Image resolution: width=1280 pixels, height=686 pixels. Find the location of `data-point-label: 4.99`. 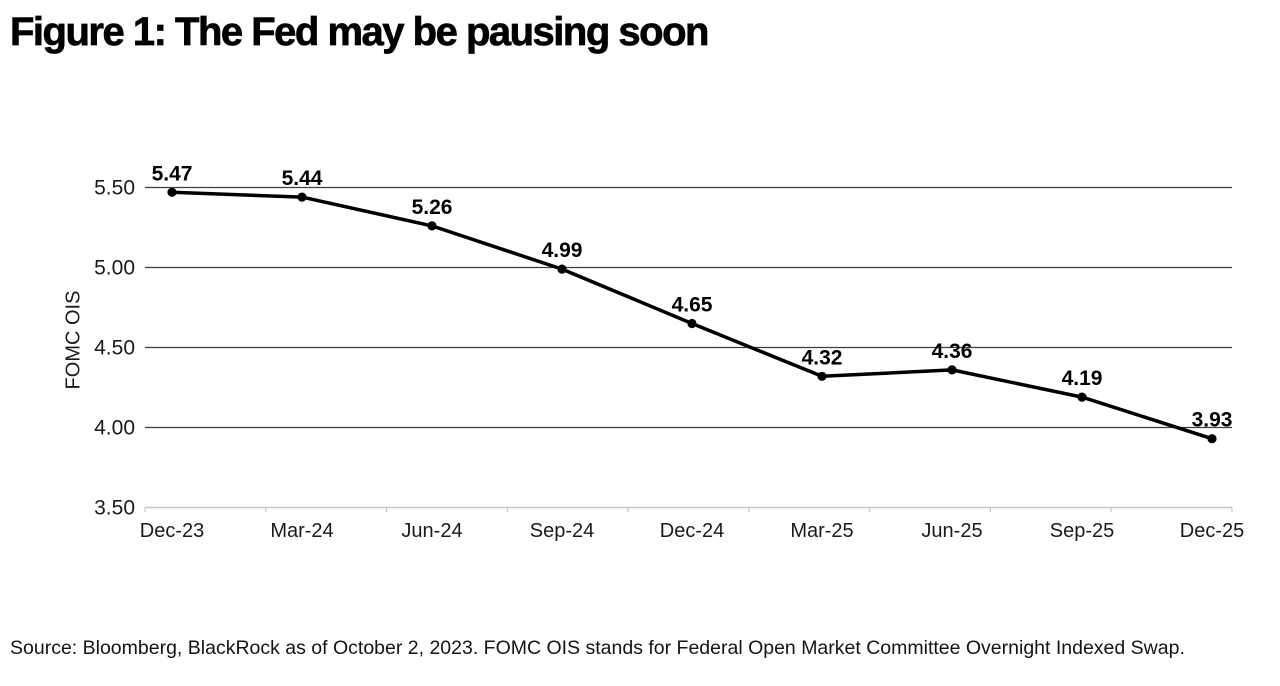

data-point-label: 4.99 is located at coordinates (562, 250).